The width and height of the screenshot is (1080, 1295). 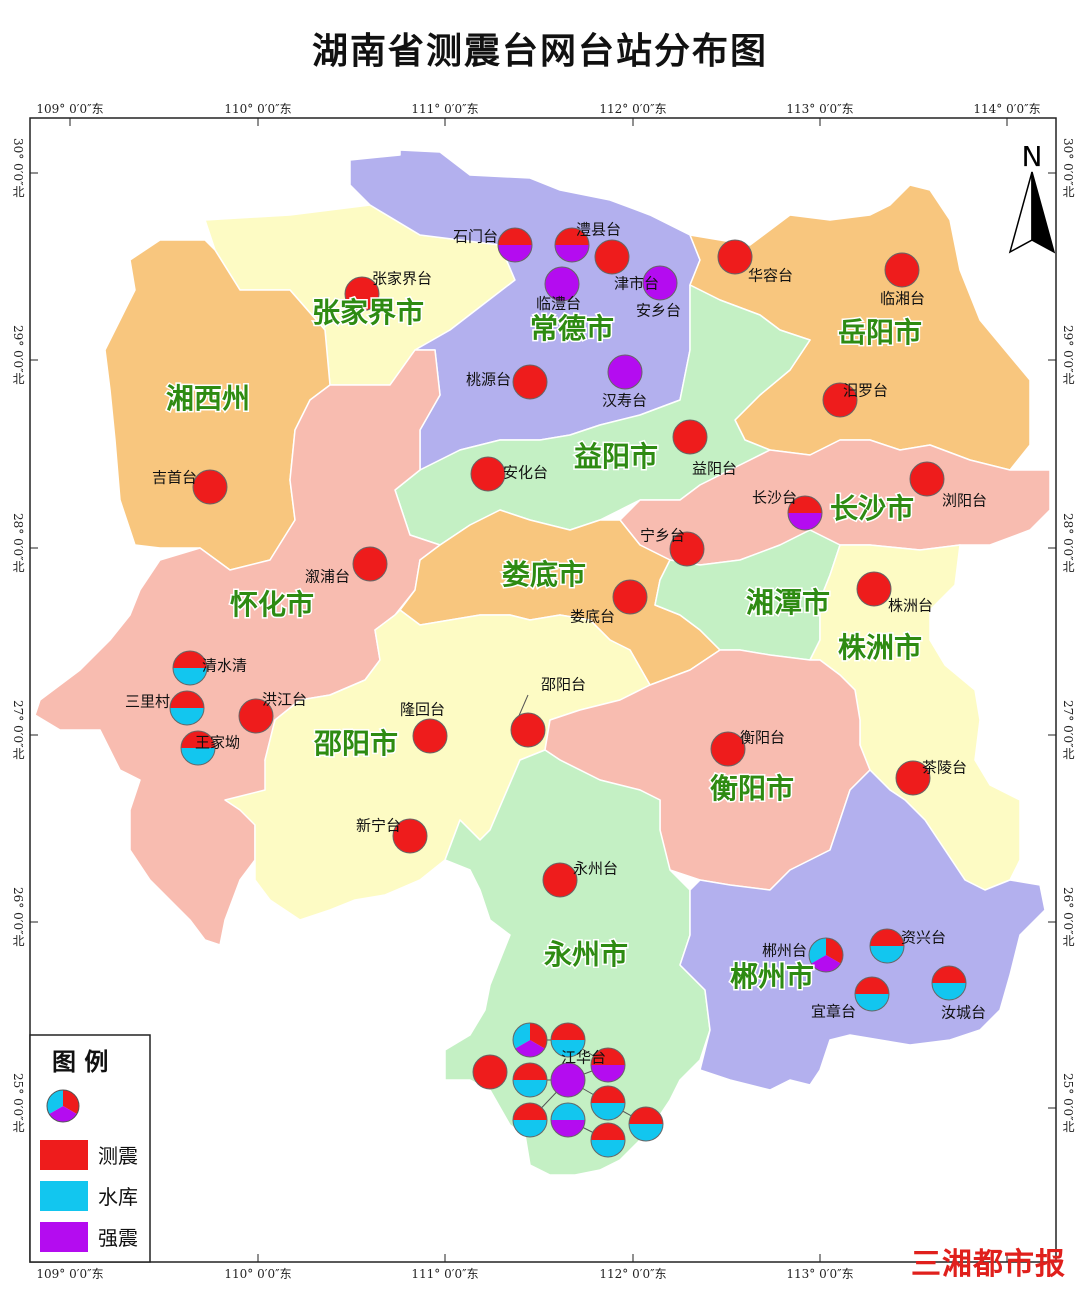 I want to click on lng-label-111-bottom: 111° 0′0″东, so click(x=445, y=1274).